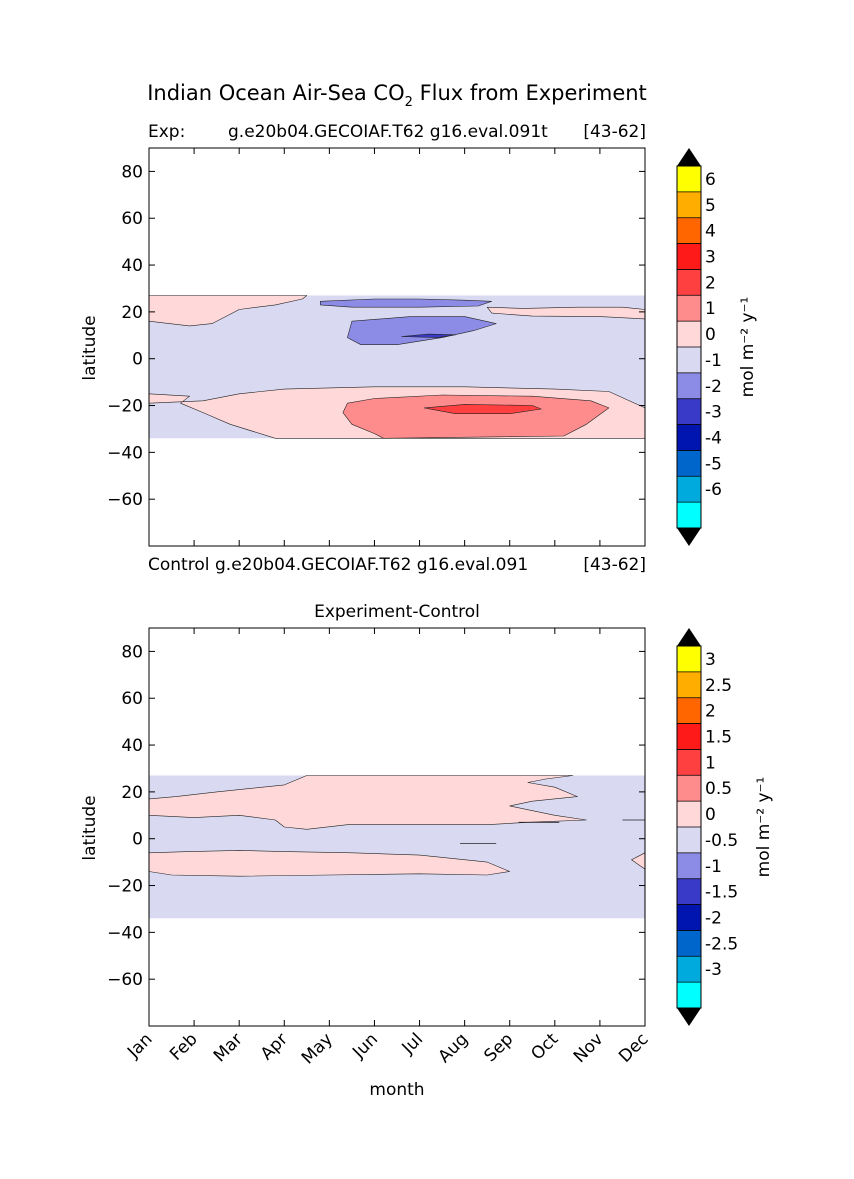  Describe the element at coordinates (710, 335) in the screenshot. I see `colorbar-level-label: 0` at that location.